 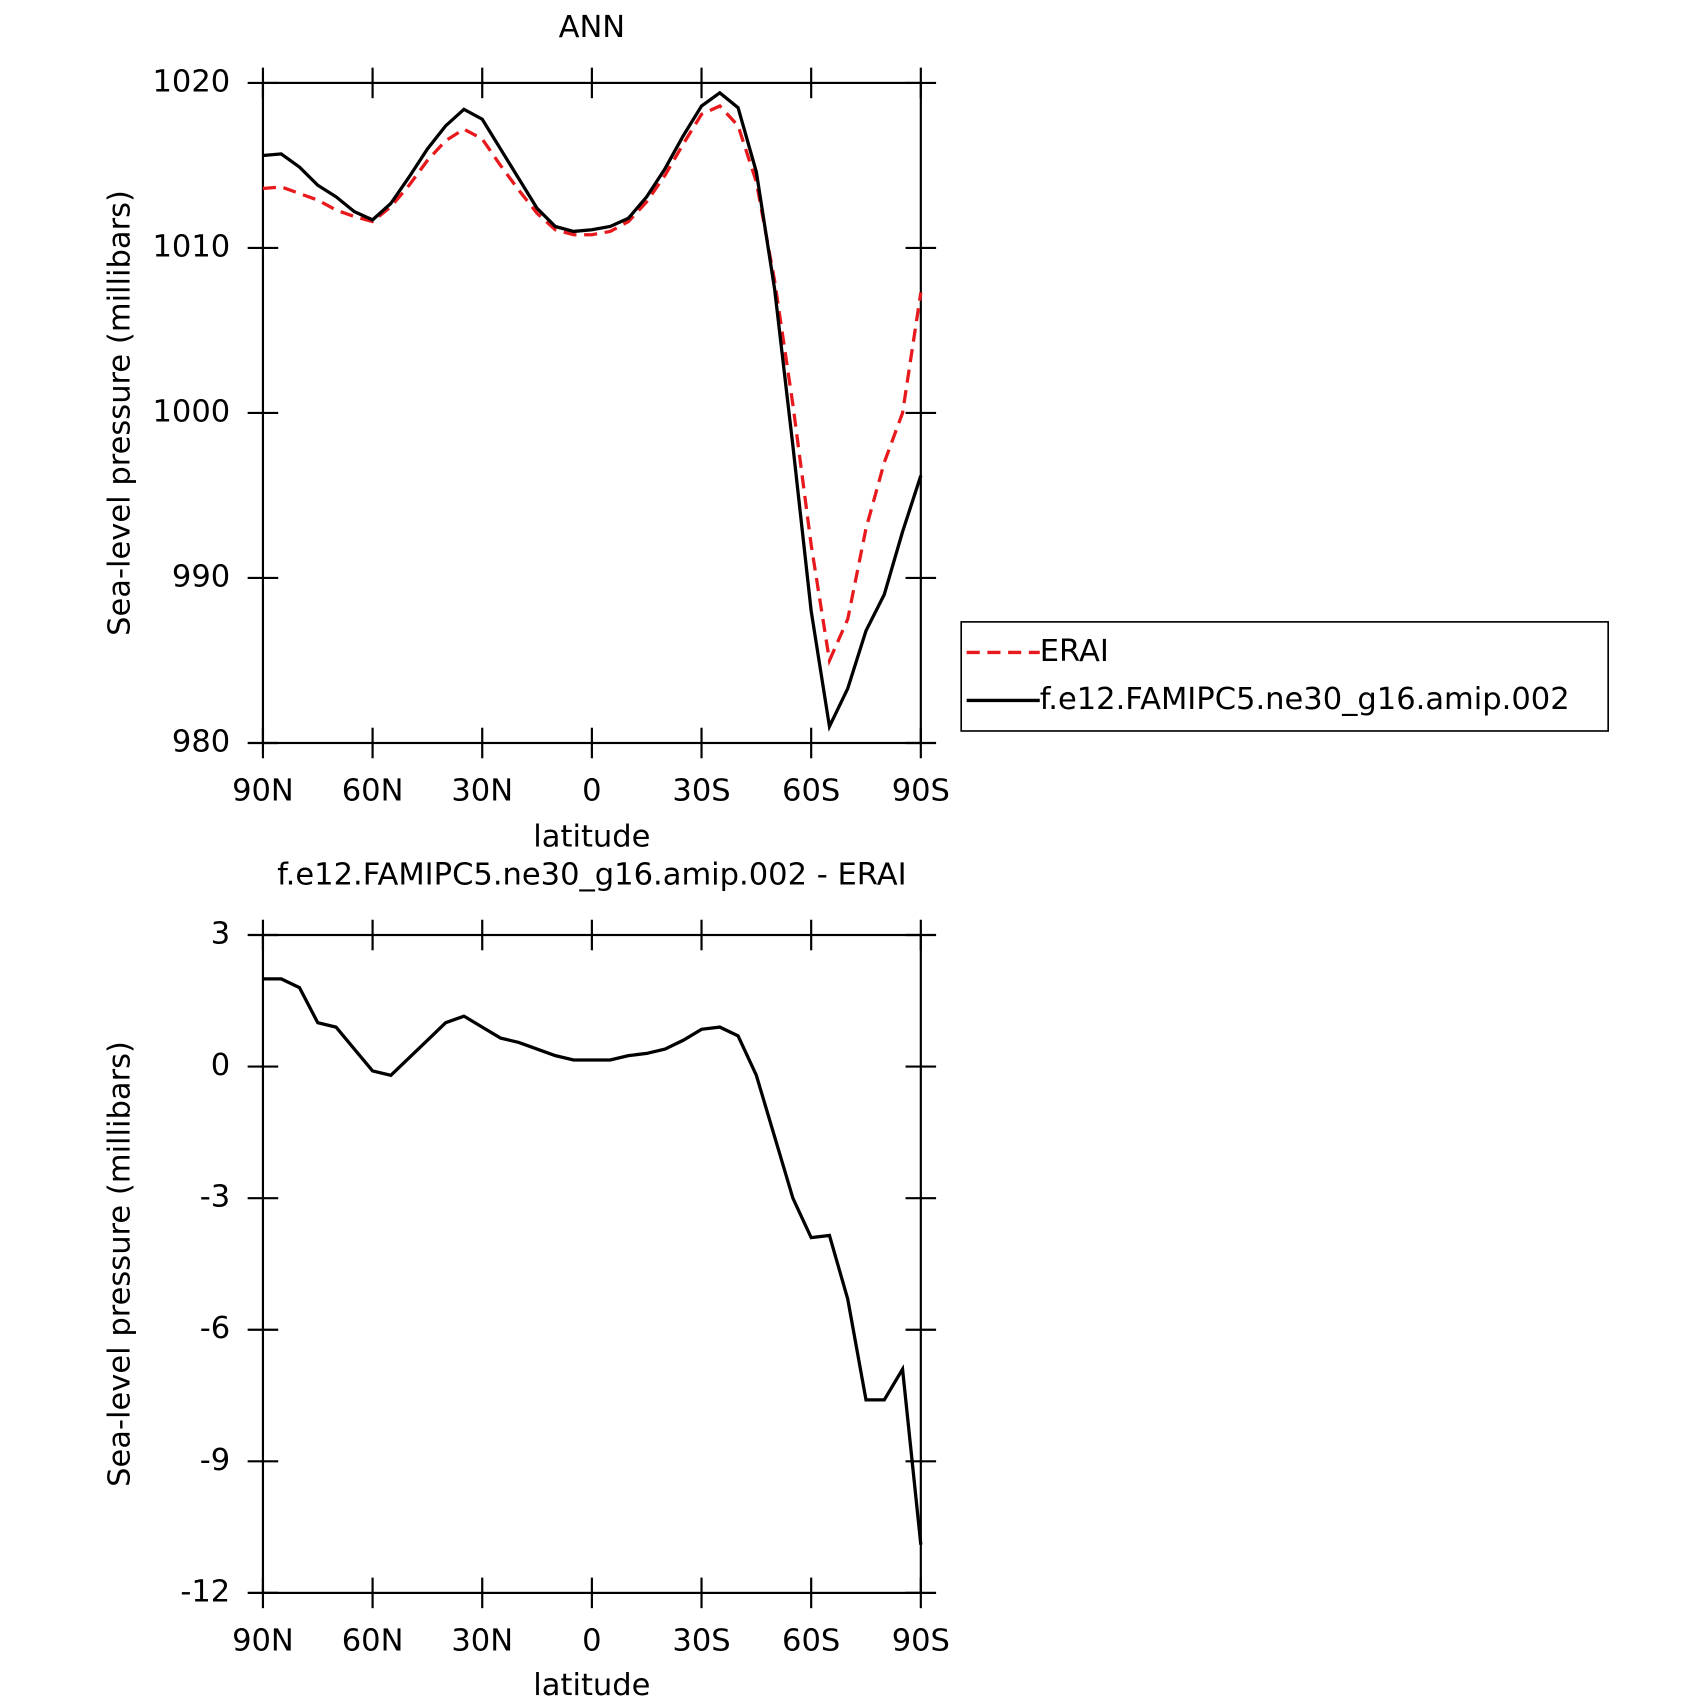 What do you see at coordinates (215, 1197) in the screenshot?
I see `y-tick-label: -3` at bounding box center [215, 1197].